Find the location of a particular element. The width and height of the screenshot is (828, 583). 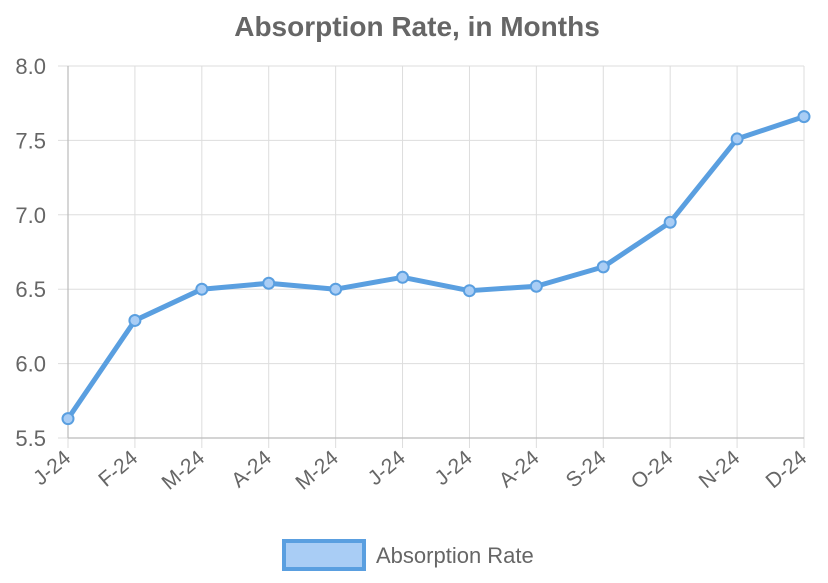

chart-title: Absorption Rate, in Months is located at coordinates (417, 26).